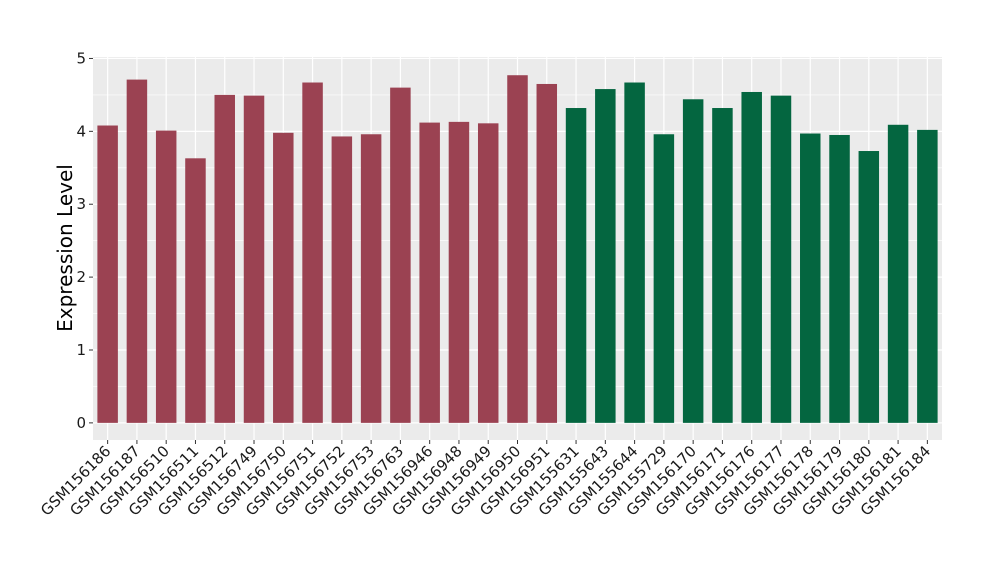 This screenshot has width=1000, height=580. What do you see at coordinates (429, 272) in the screenshot?
I see `bar-GSM156946` at bounding box center [429, 272].